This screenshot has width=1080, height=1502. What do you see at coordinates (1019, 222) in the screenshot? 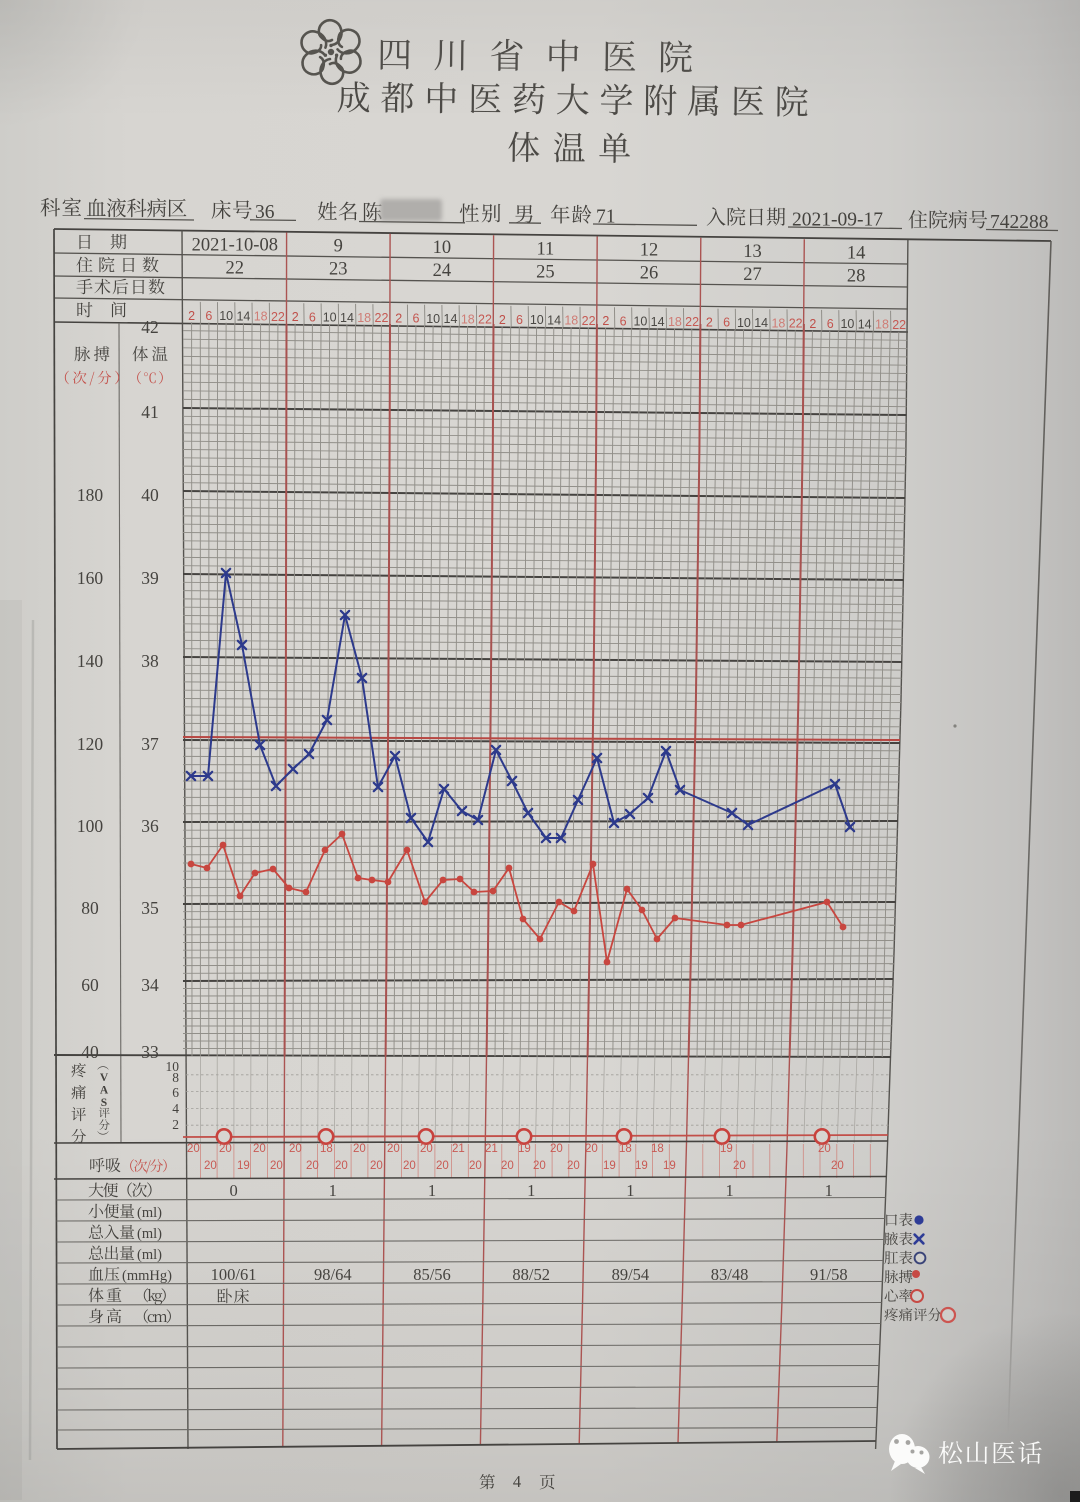
I see `svg-text: 742288` at bounding box center [1019, 222].